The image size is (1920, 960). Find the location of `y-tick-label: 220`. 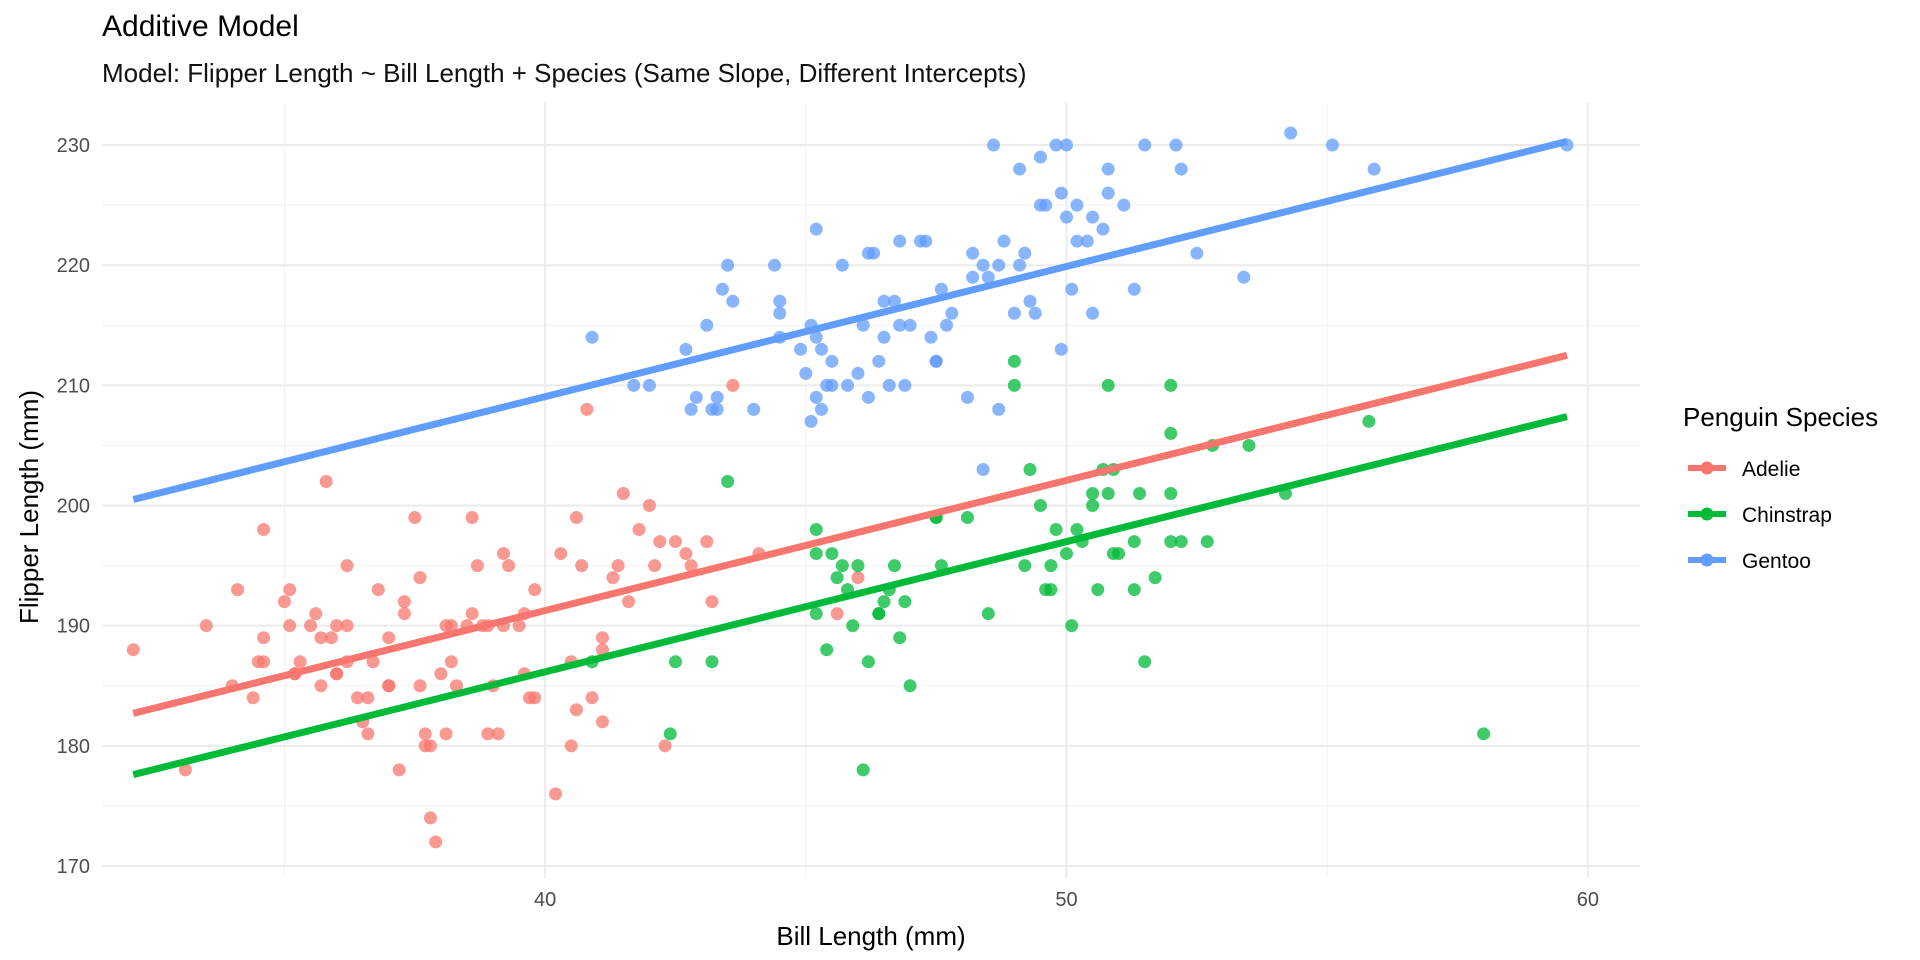

y-tick-label: 220 is located at coordinates (73, 266).